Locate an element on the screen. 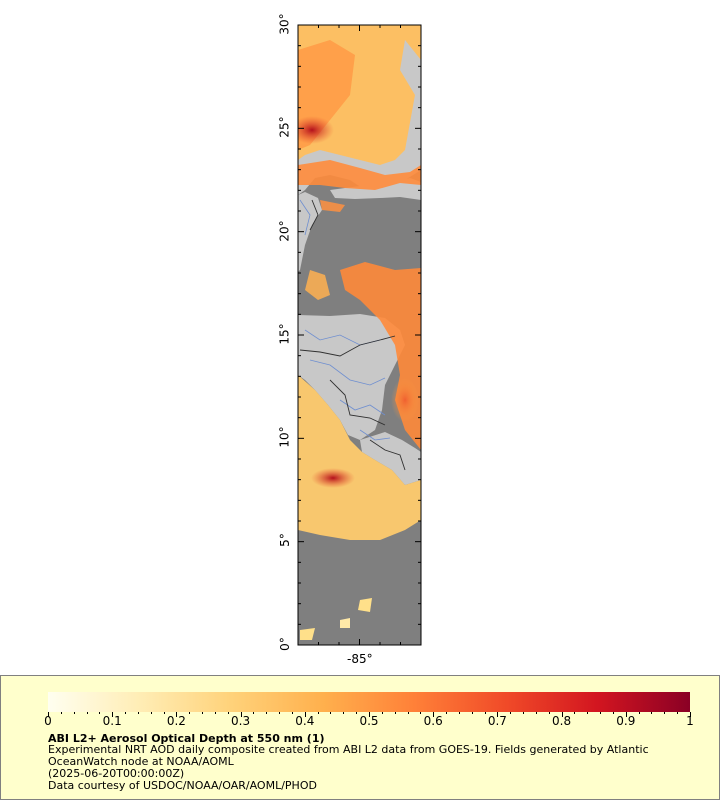 The width and height of the screenshot is (720, 800). land-yucatan is located at coordinates (310, 232).